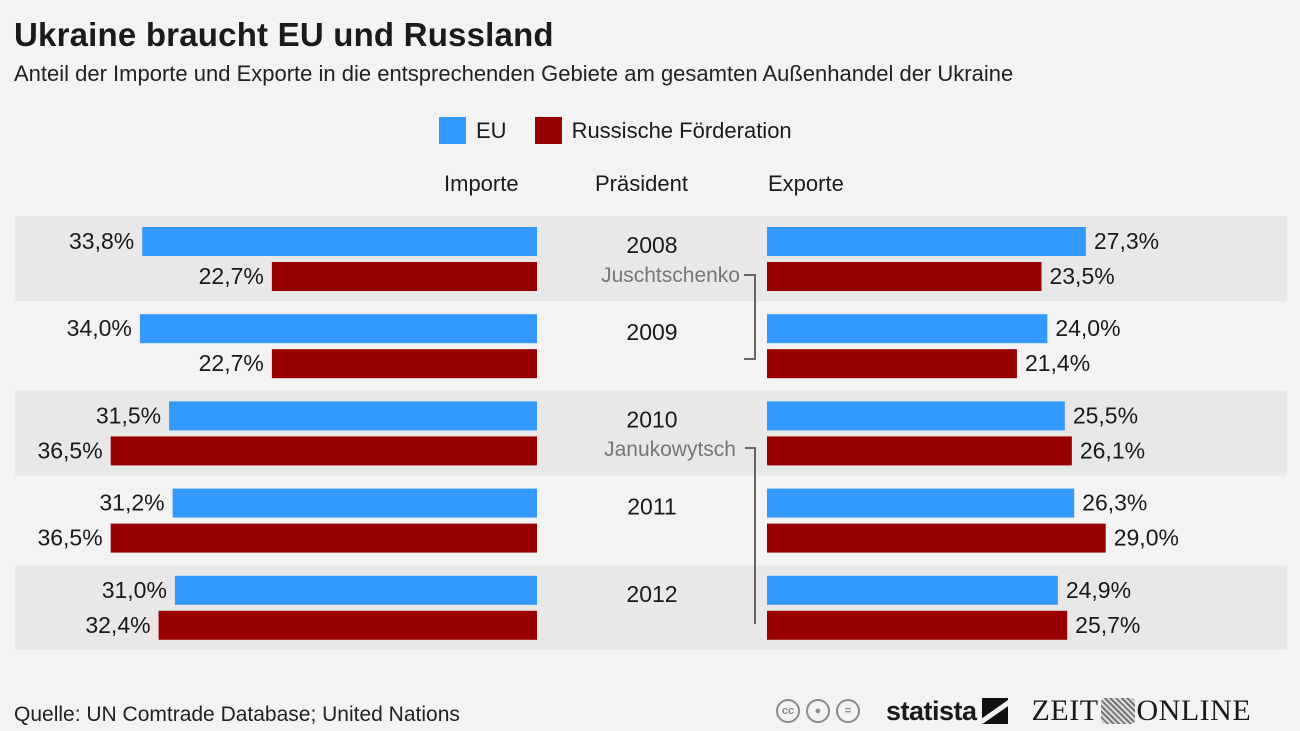  I want to click on year-label: 2011, so click(651, 507).